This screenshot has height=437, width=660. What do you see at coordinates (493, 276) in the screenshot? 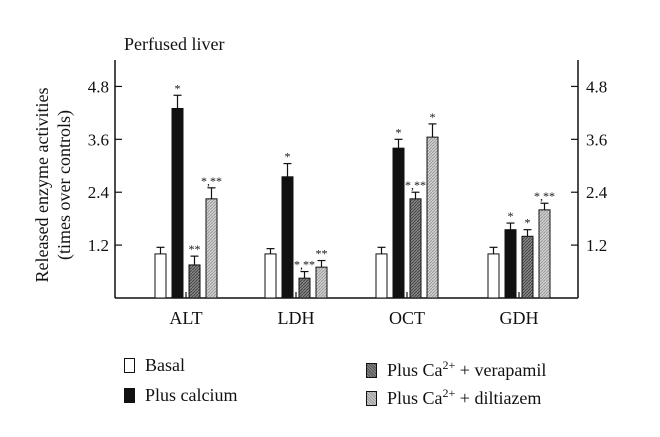
I see `bar-gdh-s0` at bounding box center [493, 276].